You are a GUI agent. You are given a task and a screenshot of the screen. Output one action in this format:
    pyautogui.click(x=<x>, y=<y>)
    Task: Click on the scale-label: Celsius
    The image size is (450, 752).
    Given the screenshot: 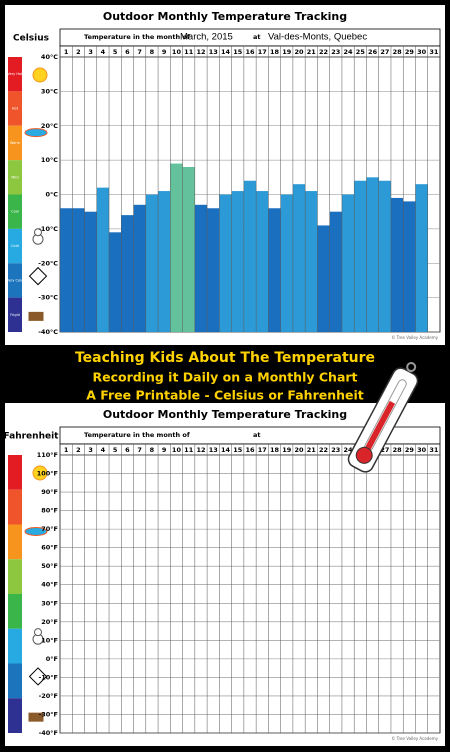 What is the action you would take?
    pyautogui.click(x=31, y=39)
    